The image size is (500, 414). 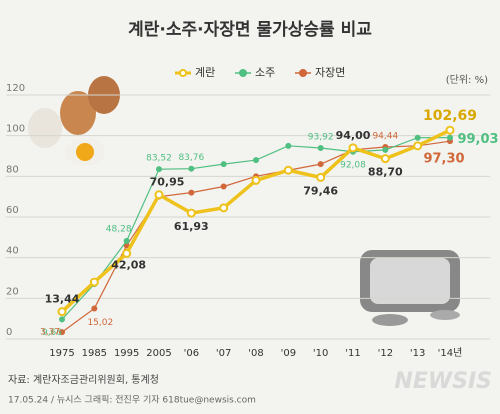 What do you see at coordinates (385, 172) in the screenshot?
I see `data-label: 88,70` at bounding box center [385, 172].